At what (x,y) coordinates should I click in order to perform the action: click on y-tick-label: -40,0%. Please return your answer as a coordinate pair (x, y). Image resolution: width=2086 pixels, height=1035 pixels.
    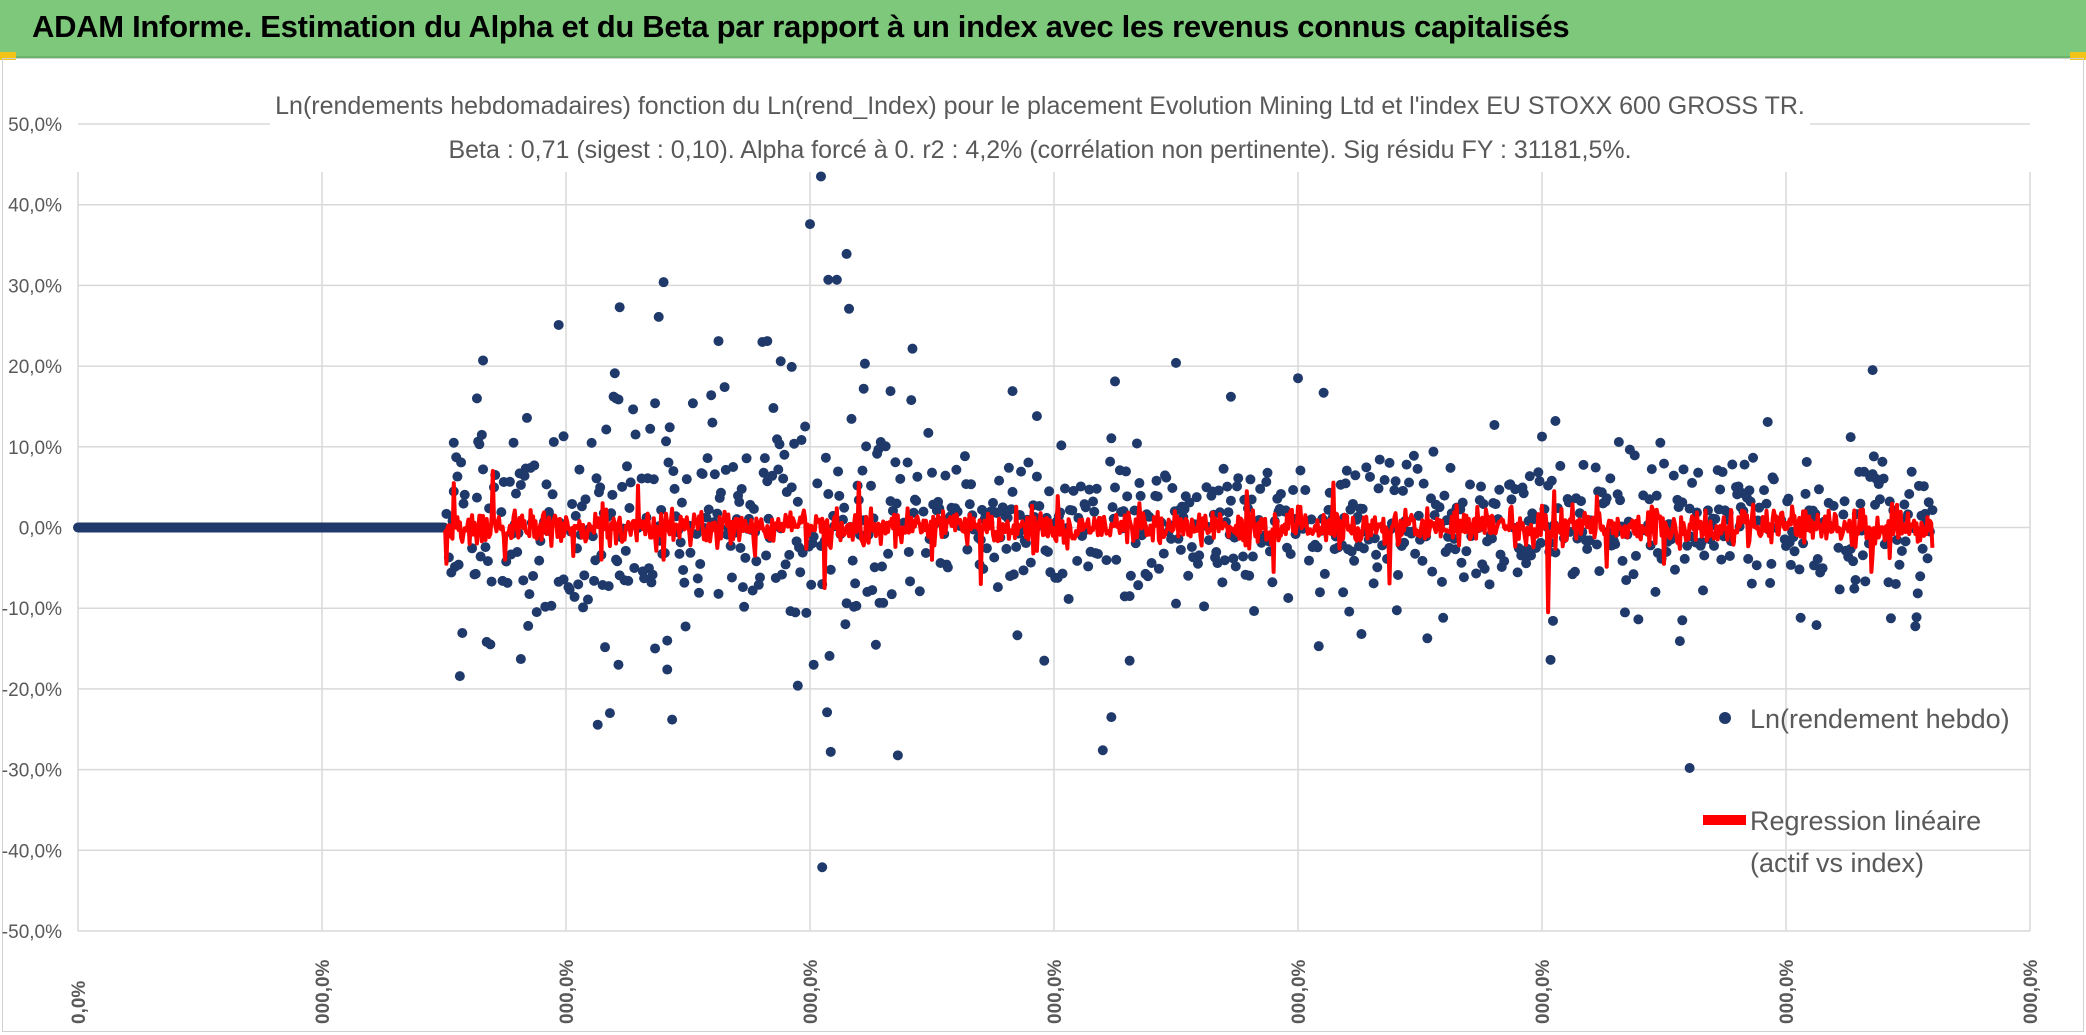
    Looking at the image, I should click on (32, 851).